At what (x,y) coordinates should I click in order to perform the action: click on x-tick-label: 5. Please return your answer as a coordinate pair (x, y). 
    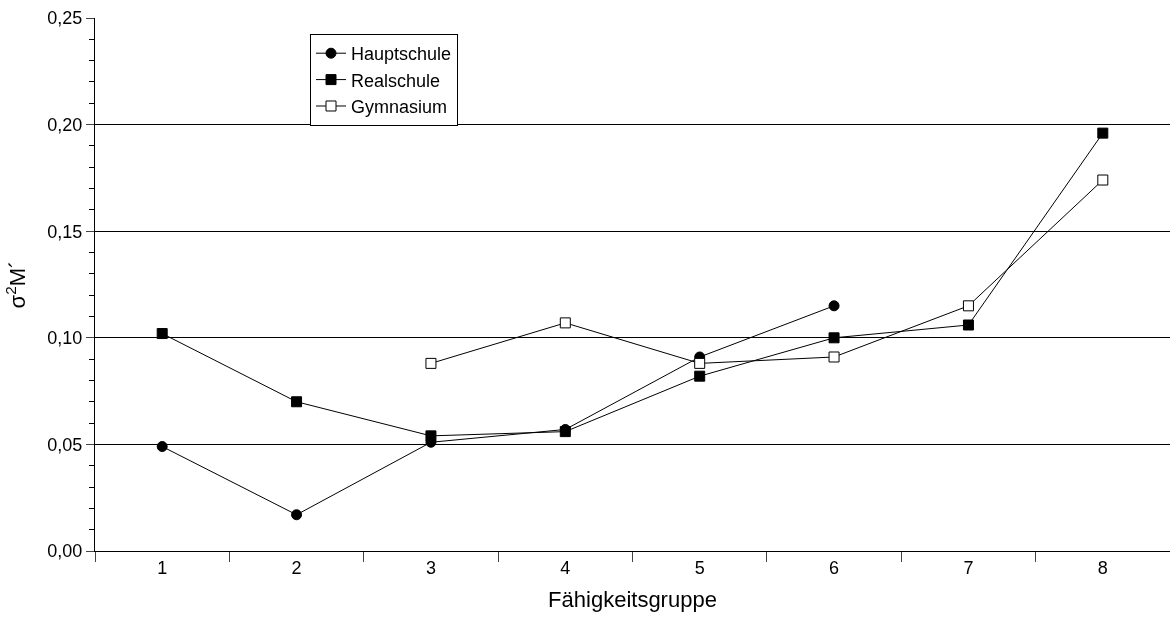
    Looking at the image, I should click on (699, 567).